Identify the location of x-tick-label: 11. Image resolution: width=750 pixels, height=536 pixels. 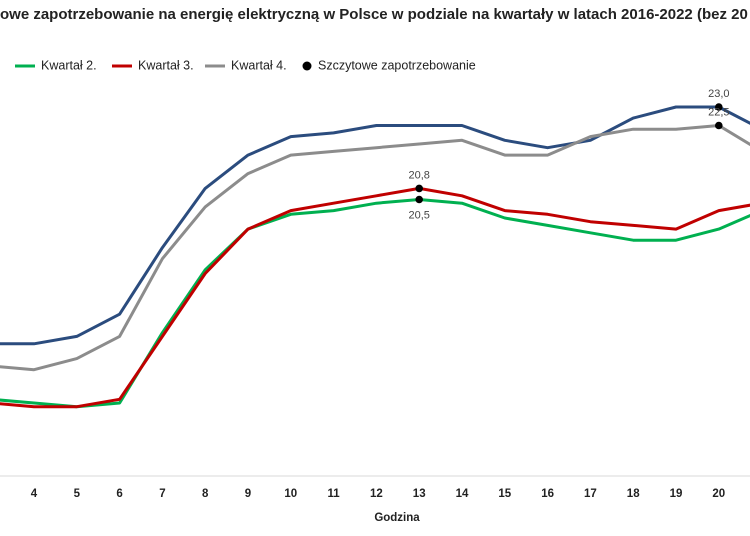
(334, 494).